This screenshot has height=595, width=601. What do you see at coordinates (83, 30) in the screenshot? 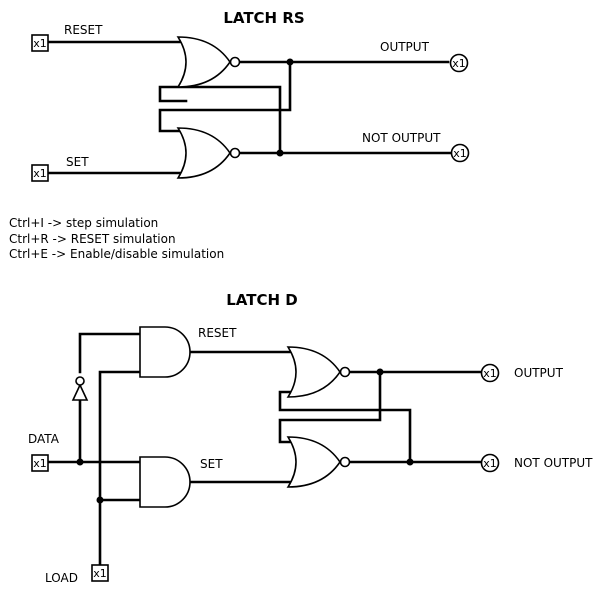
I see `latch-rs-reset-label: RESET` at bounding box center [83, 30].